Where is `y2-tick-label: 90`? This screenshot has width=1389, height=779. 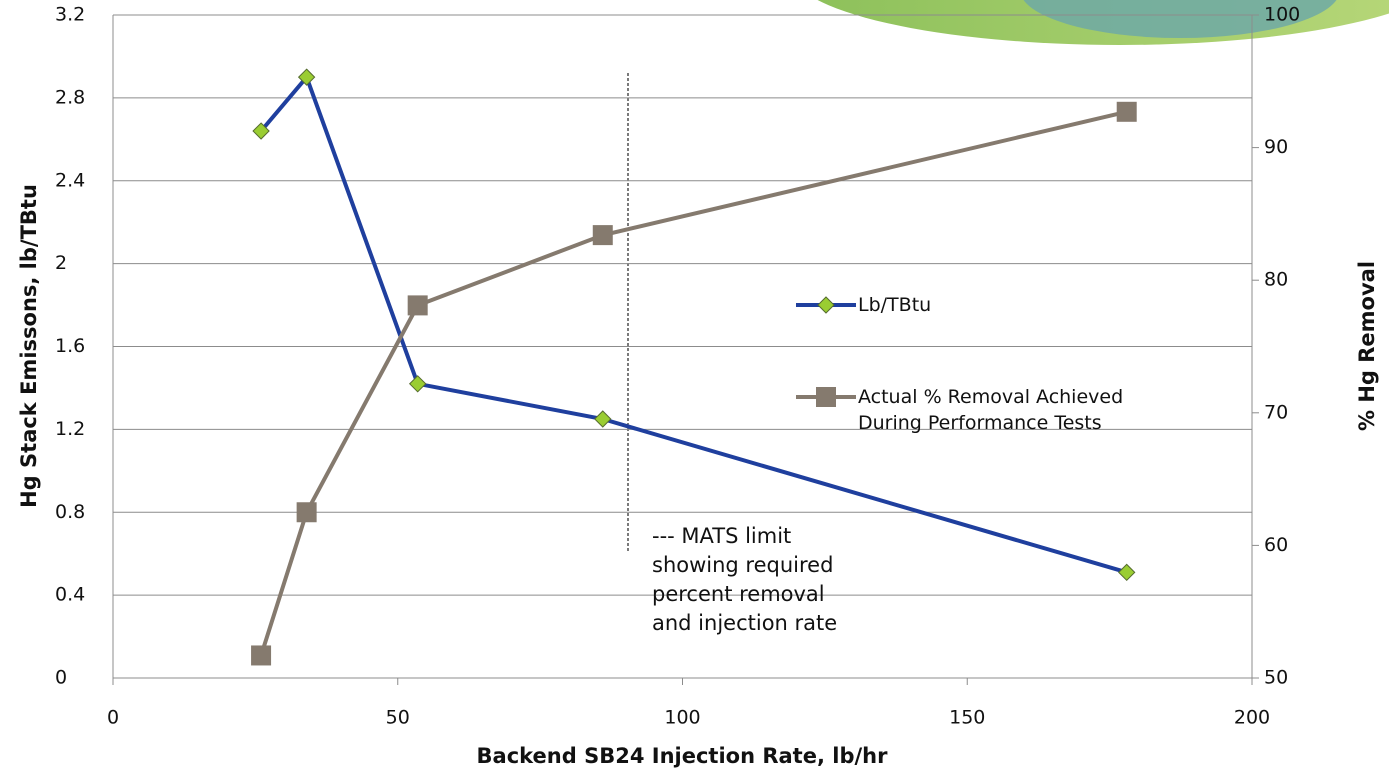 y2-tick-label: 90 is located at coordinates (1276, 147).